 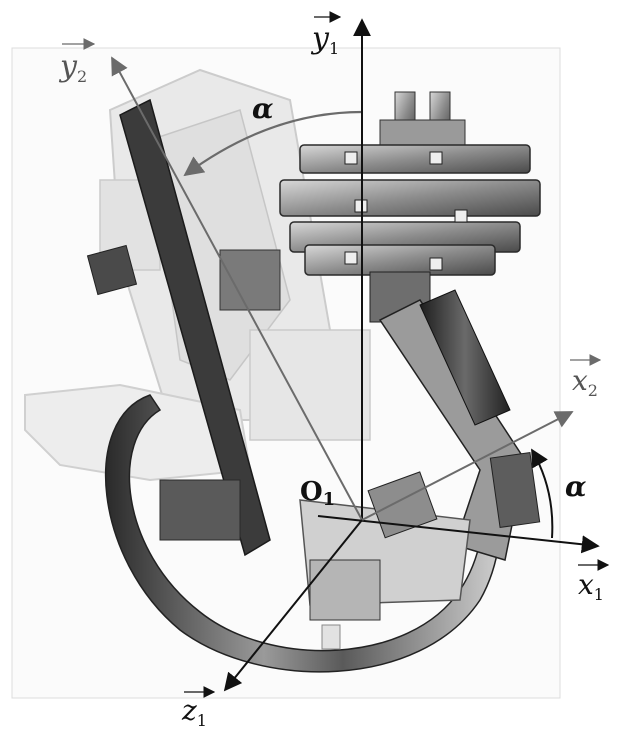 I want to click on x2-label: x2, so click(x=586, y=377).